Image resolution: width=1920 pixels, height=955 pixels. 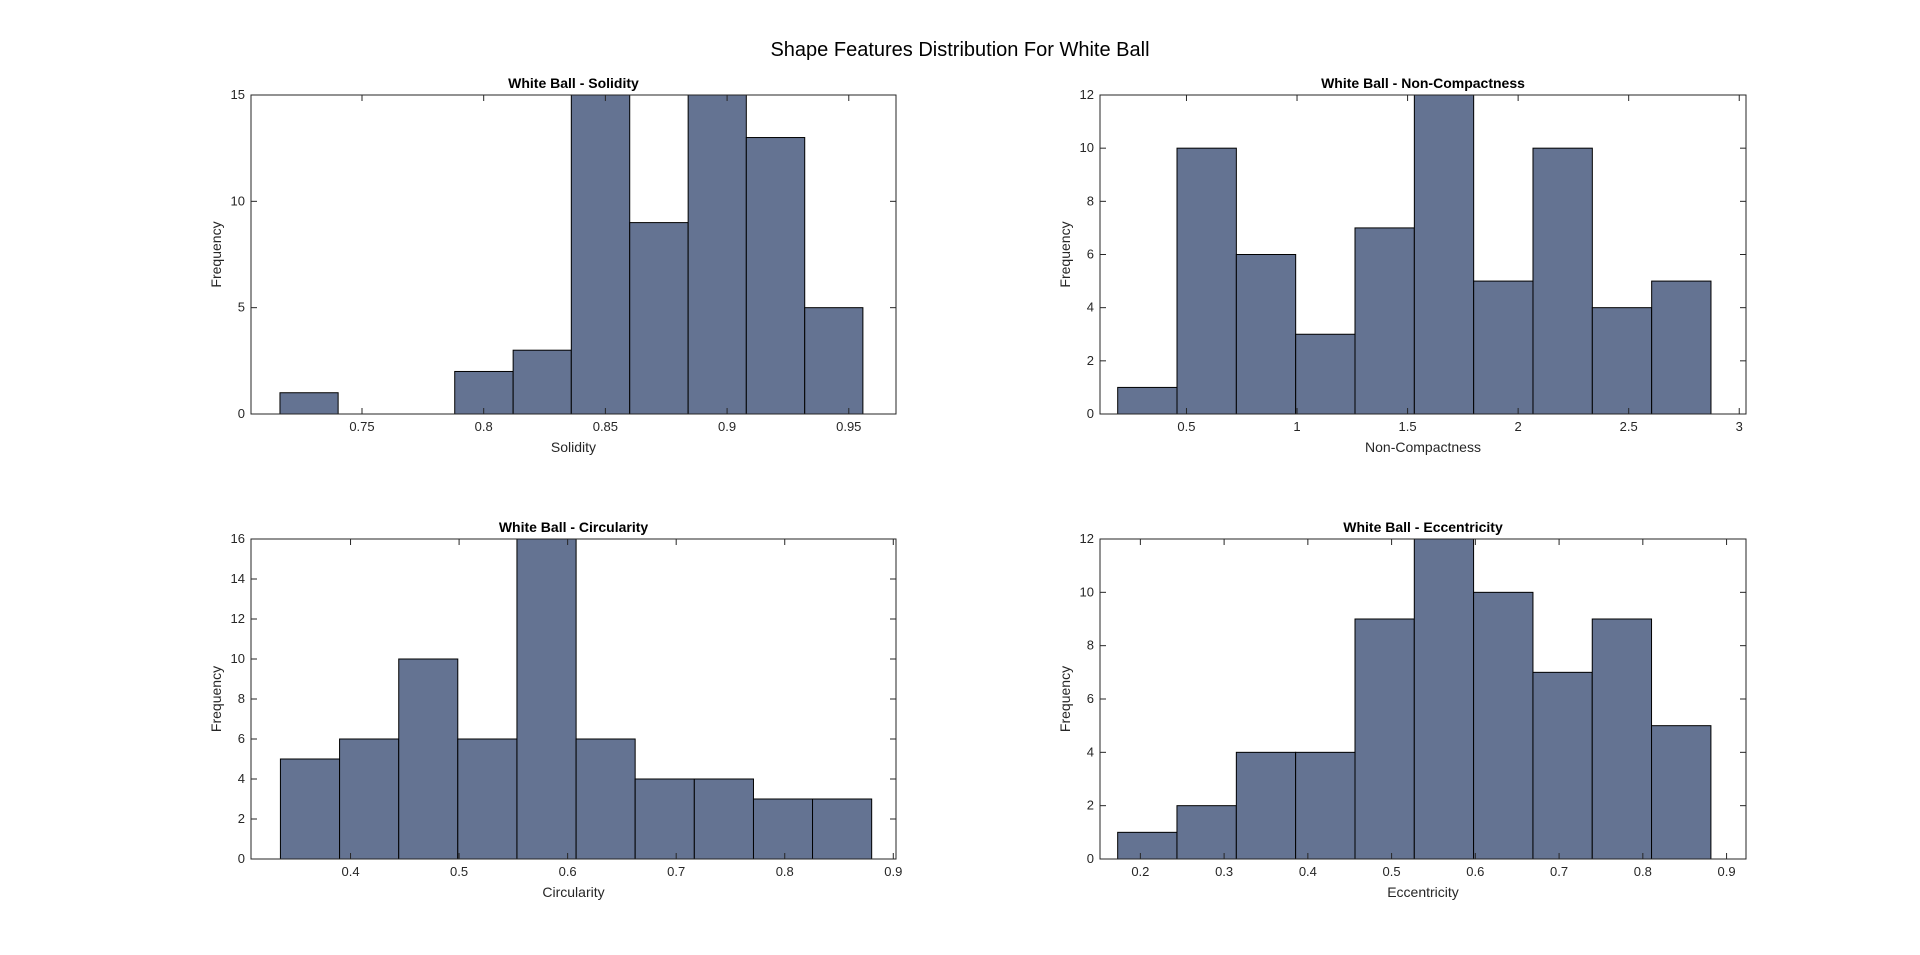 I want to click on x-tick-label: 0.2, so click(x=1140, y=871).